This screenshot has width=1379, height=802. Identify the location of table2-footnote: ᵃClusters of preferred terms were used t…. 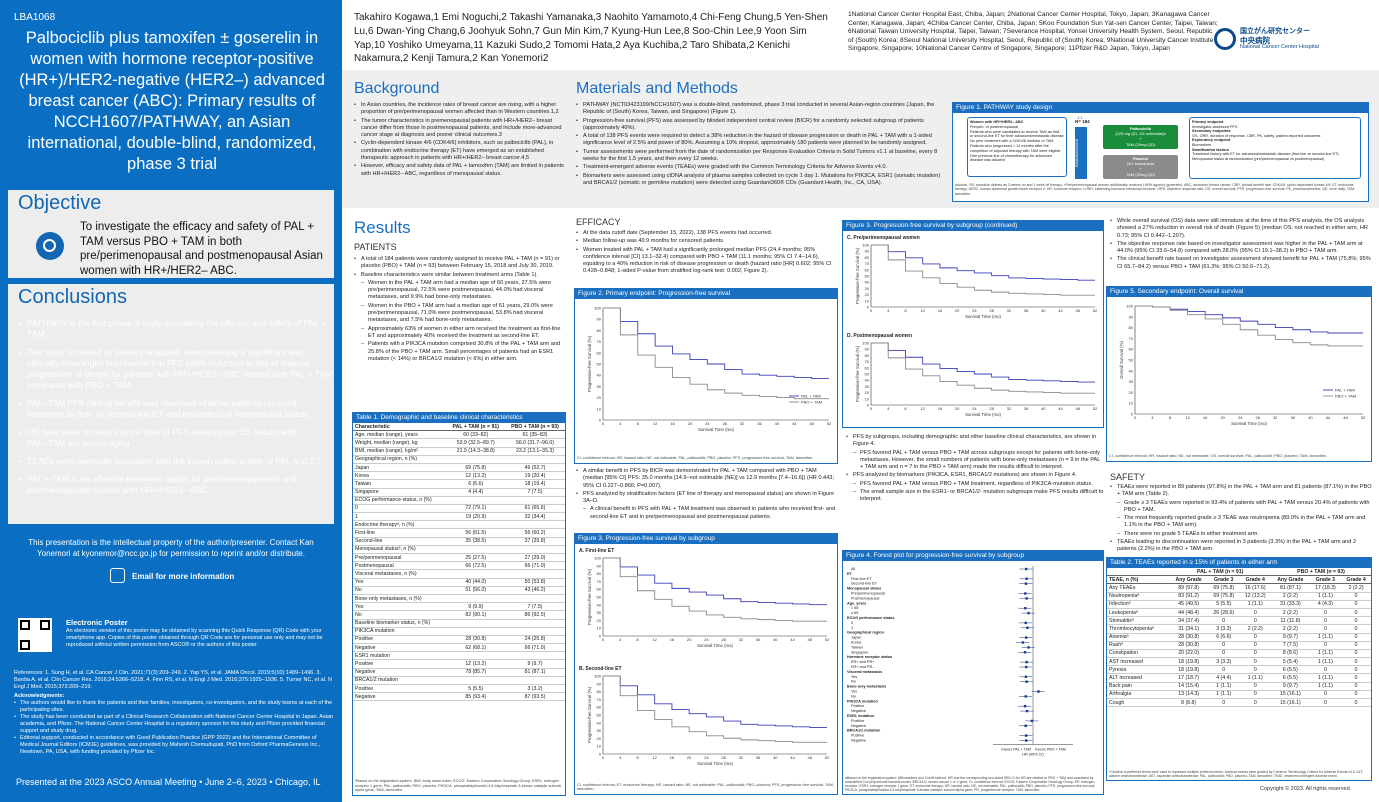
(1236, 774).